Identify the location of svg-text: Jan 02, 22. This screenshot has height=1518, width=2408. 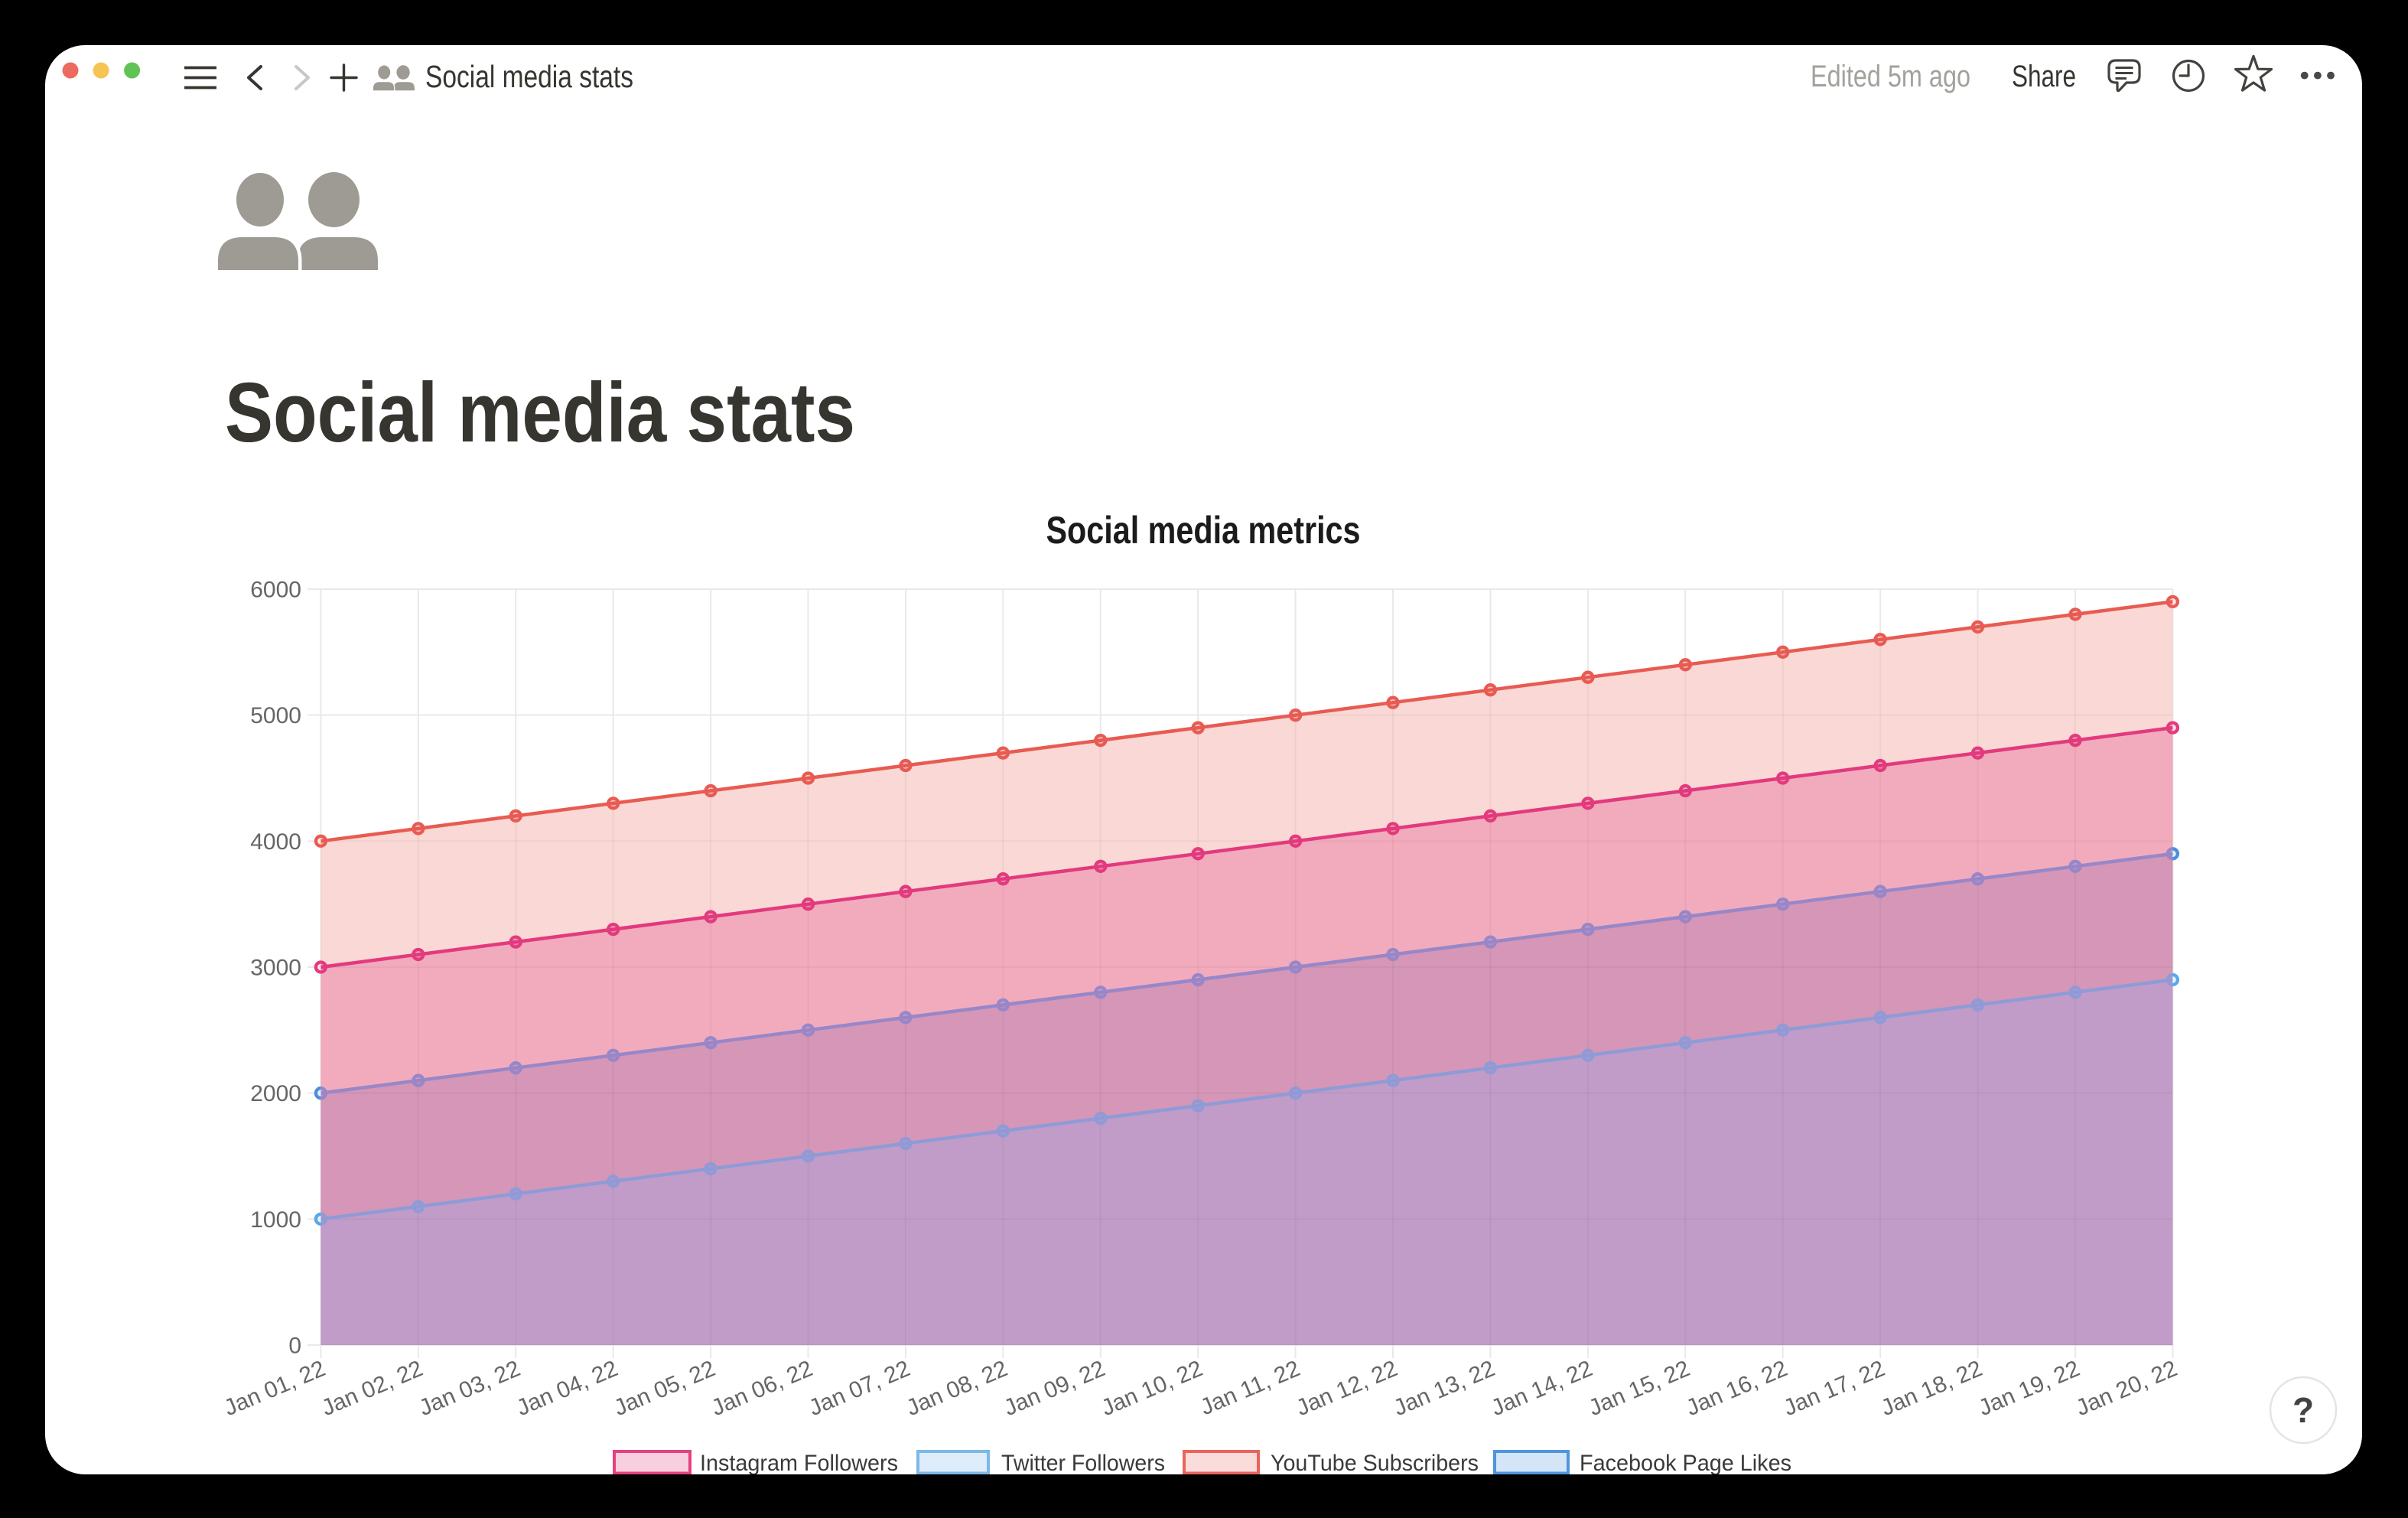
(372, 1388).